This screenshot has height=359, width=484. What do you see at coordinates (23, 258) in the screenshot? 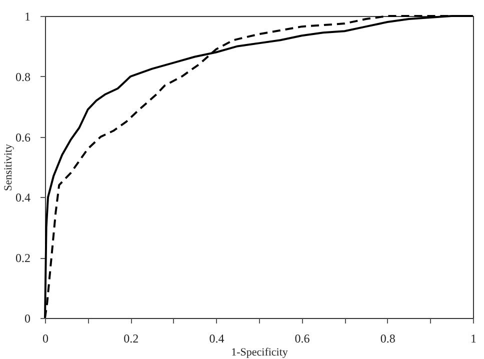
I see `y-tick-label: 0.2` at bounding box center [23, 258].